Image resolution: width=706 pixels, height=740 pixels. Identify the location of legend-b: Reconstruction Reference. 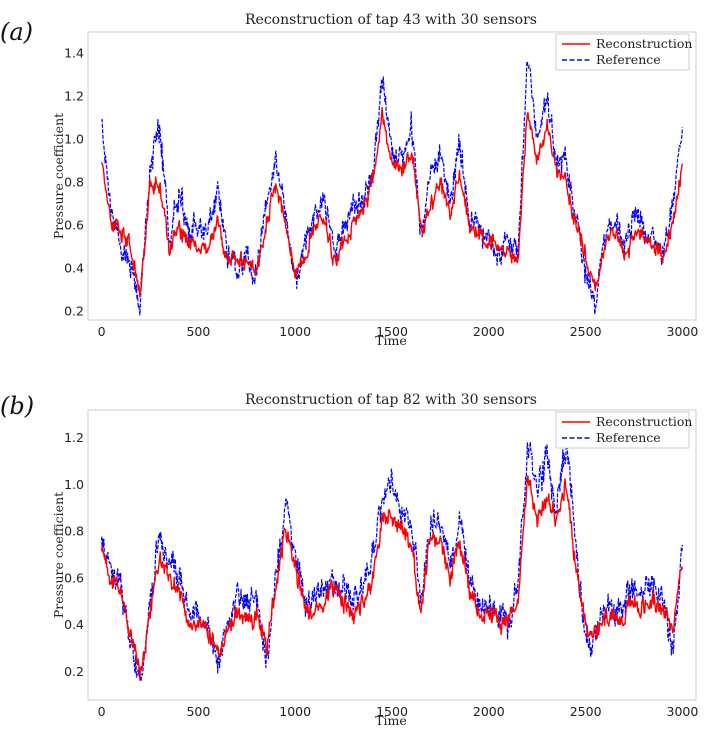
(623, 430).